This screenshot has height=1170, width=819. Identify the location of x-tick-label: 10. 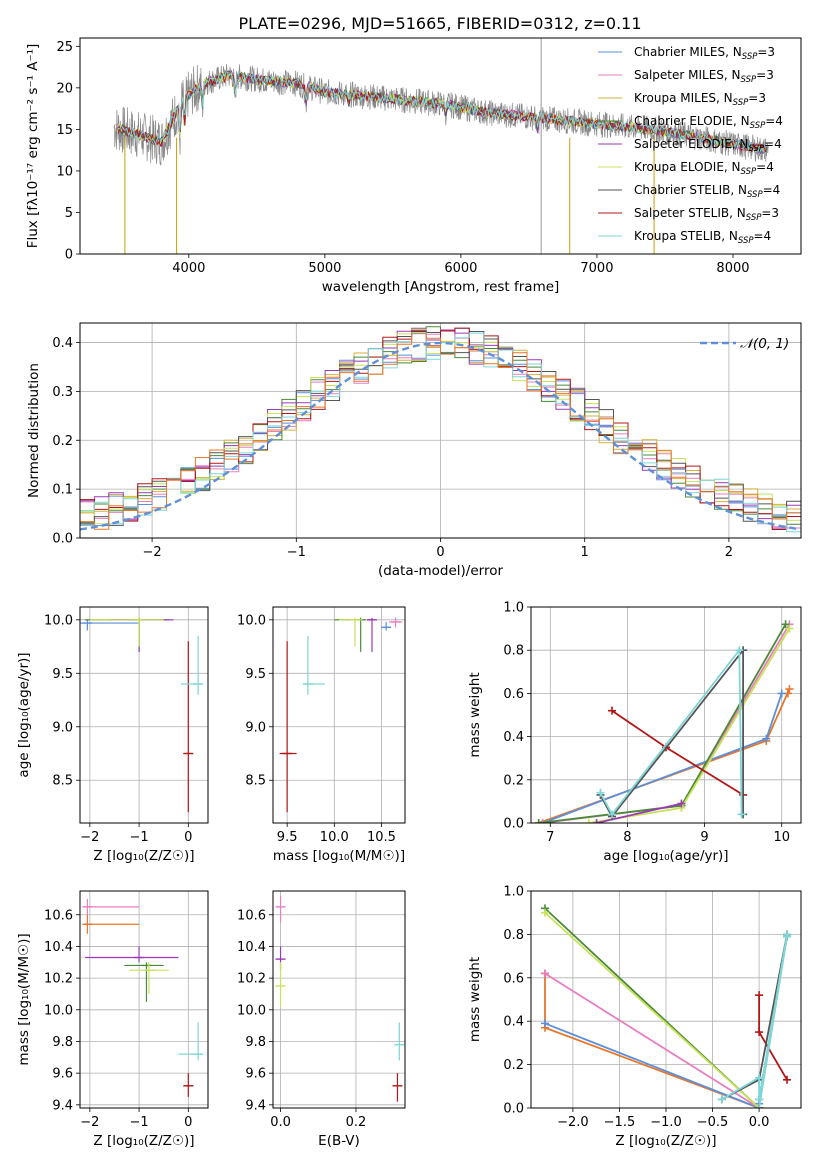
(781, 837).